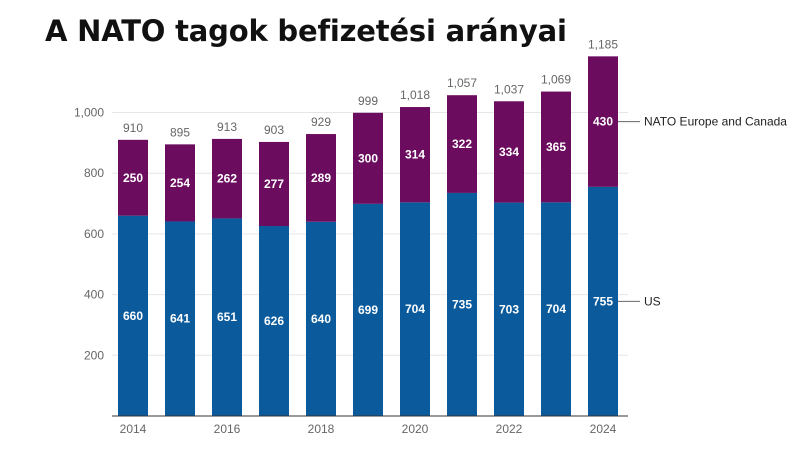 Image resolution: width=808 pixels, height=454 pixels. I want to click on data-label-us: 641, so click(180, 319).